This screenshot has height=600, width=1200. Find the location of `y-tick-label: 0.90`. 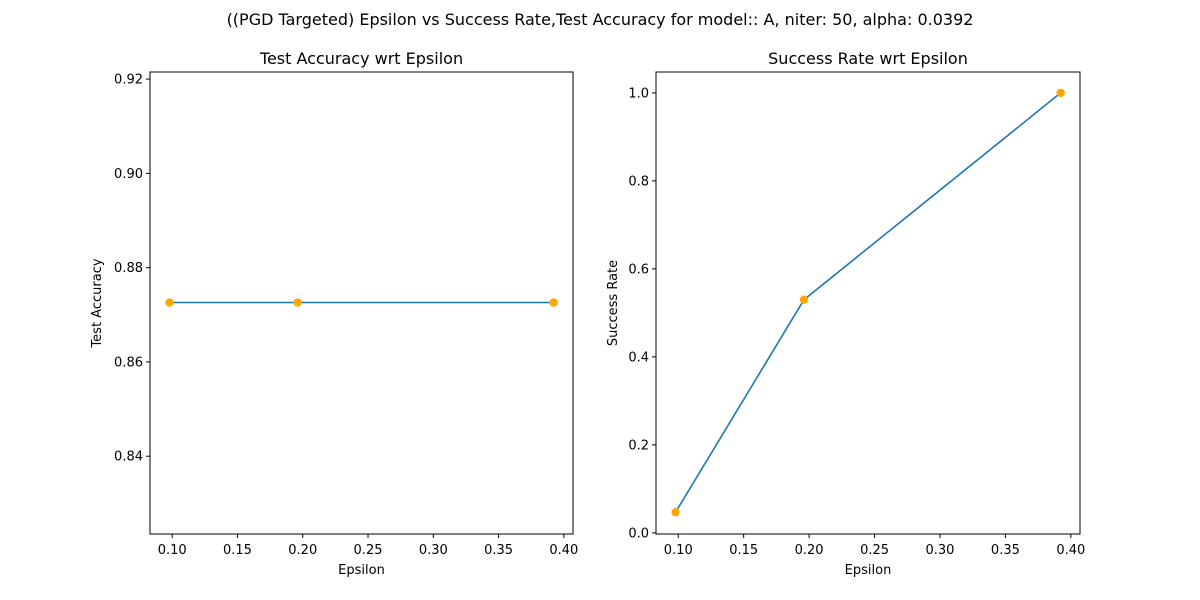

y-tick-label: 0.90 is located at coordinates (128, 174).